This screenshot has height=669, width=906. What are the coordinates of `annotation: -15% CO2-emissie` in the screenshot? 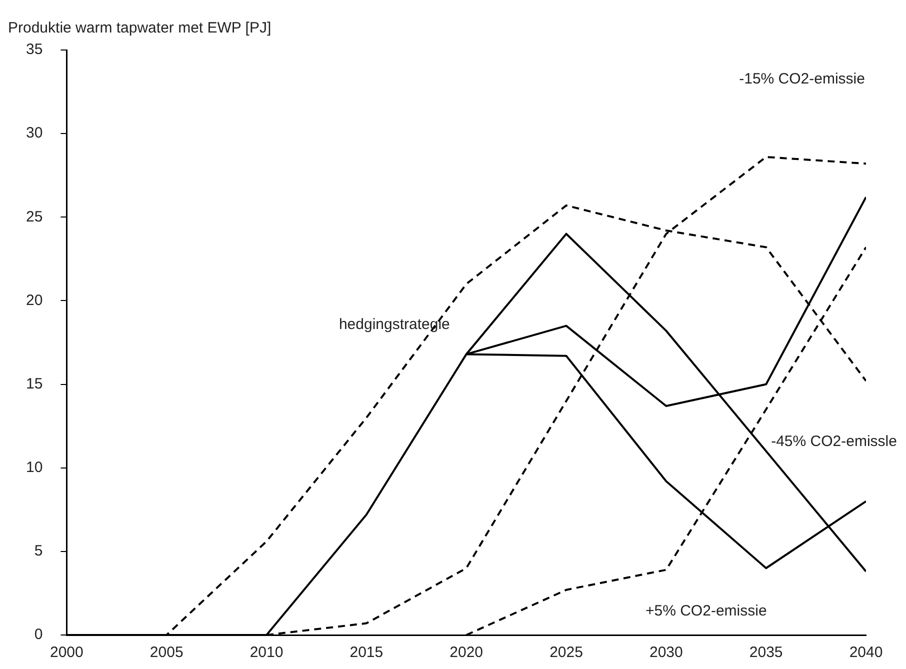 It's located at (802, 79).